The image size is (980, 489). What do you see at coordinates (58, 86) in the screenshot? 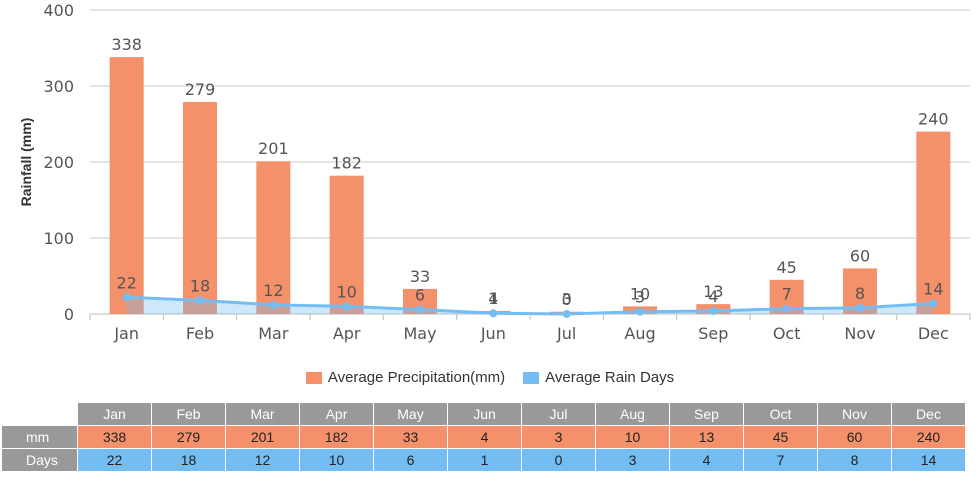
I see `y-tick-label: 300` at bounding box center [58, 86].